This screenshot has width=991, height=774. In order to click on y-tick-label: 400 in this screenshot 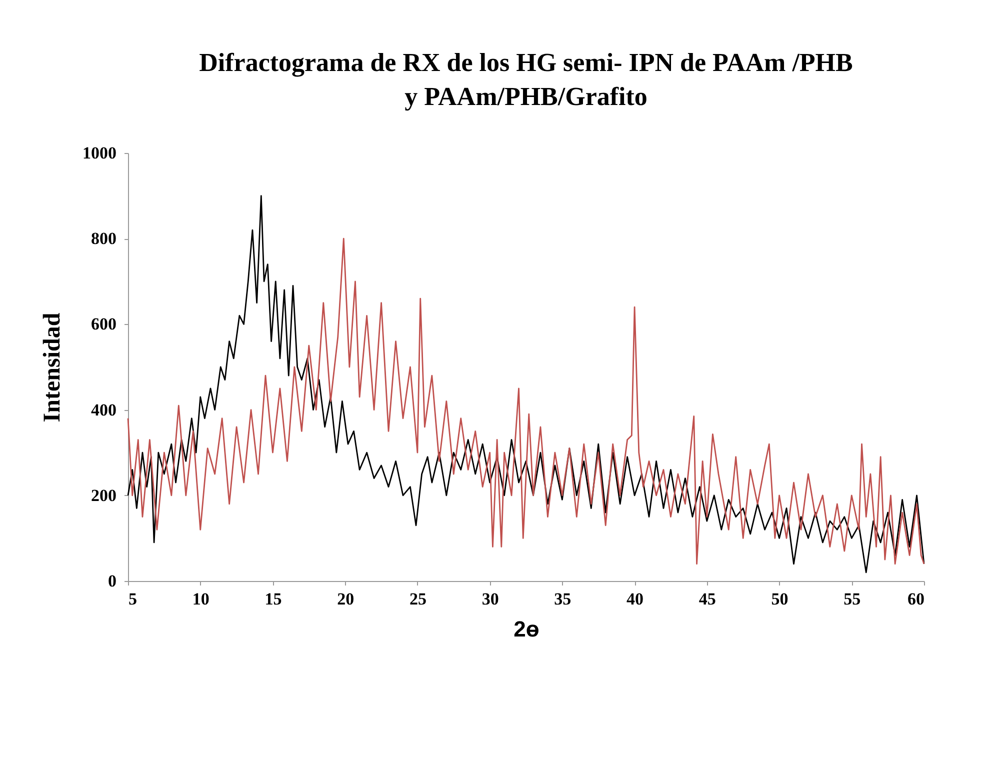, I will do `click(103, 410)`.